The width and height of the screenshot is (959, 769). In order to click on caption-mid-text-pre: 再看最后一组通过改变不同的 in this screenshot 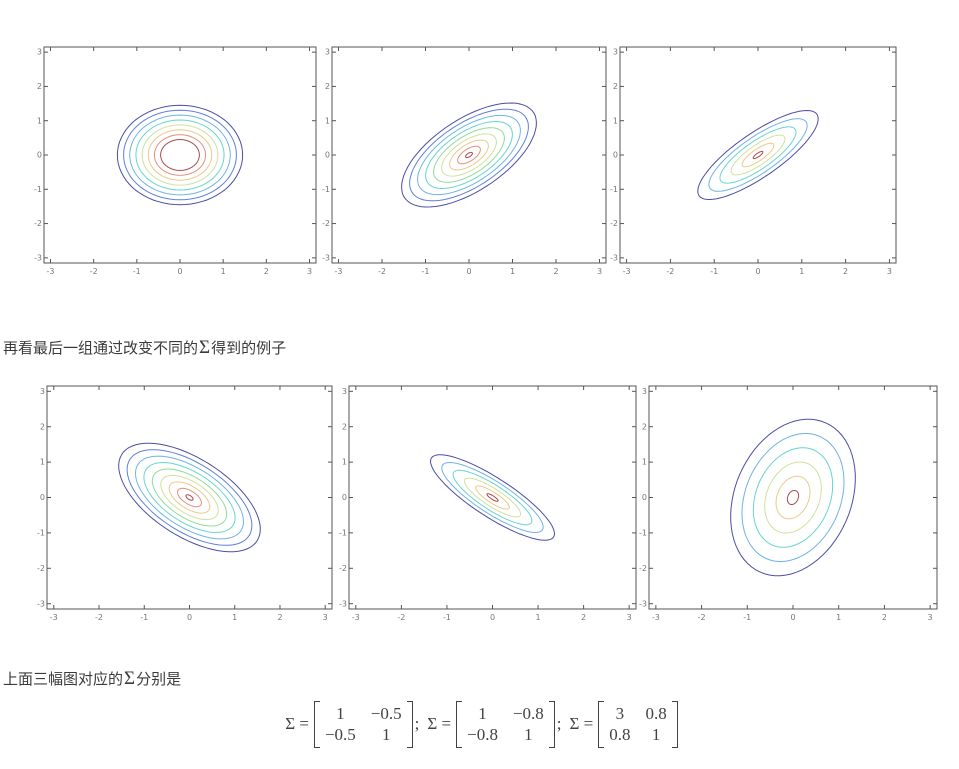, I will do `click(101, 348)`.